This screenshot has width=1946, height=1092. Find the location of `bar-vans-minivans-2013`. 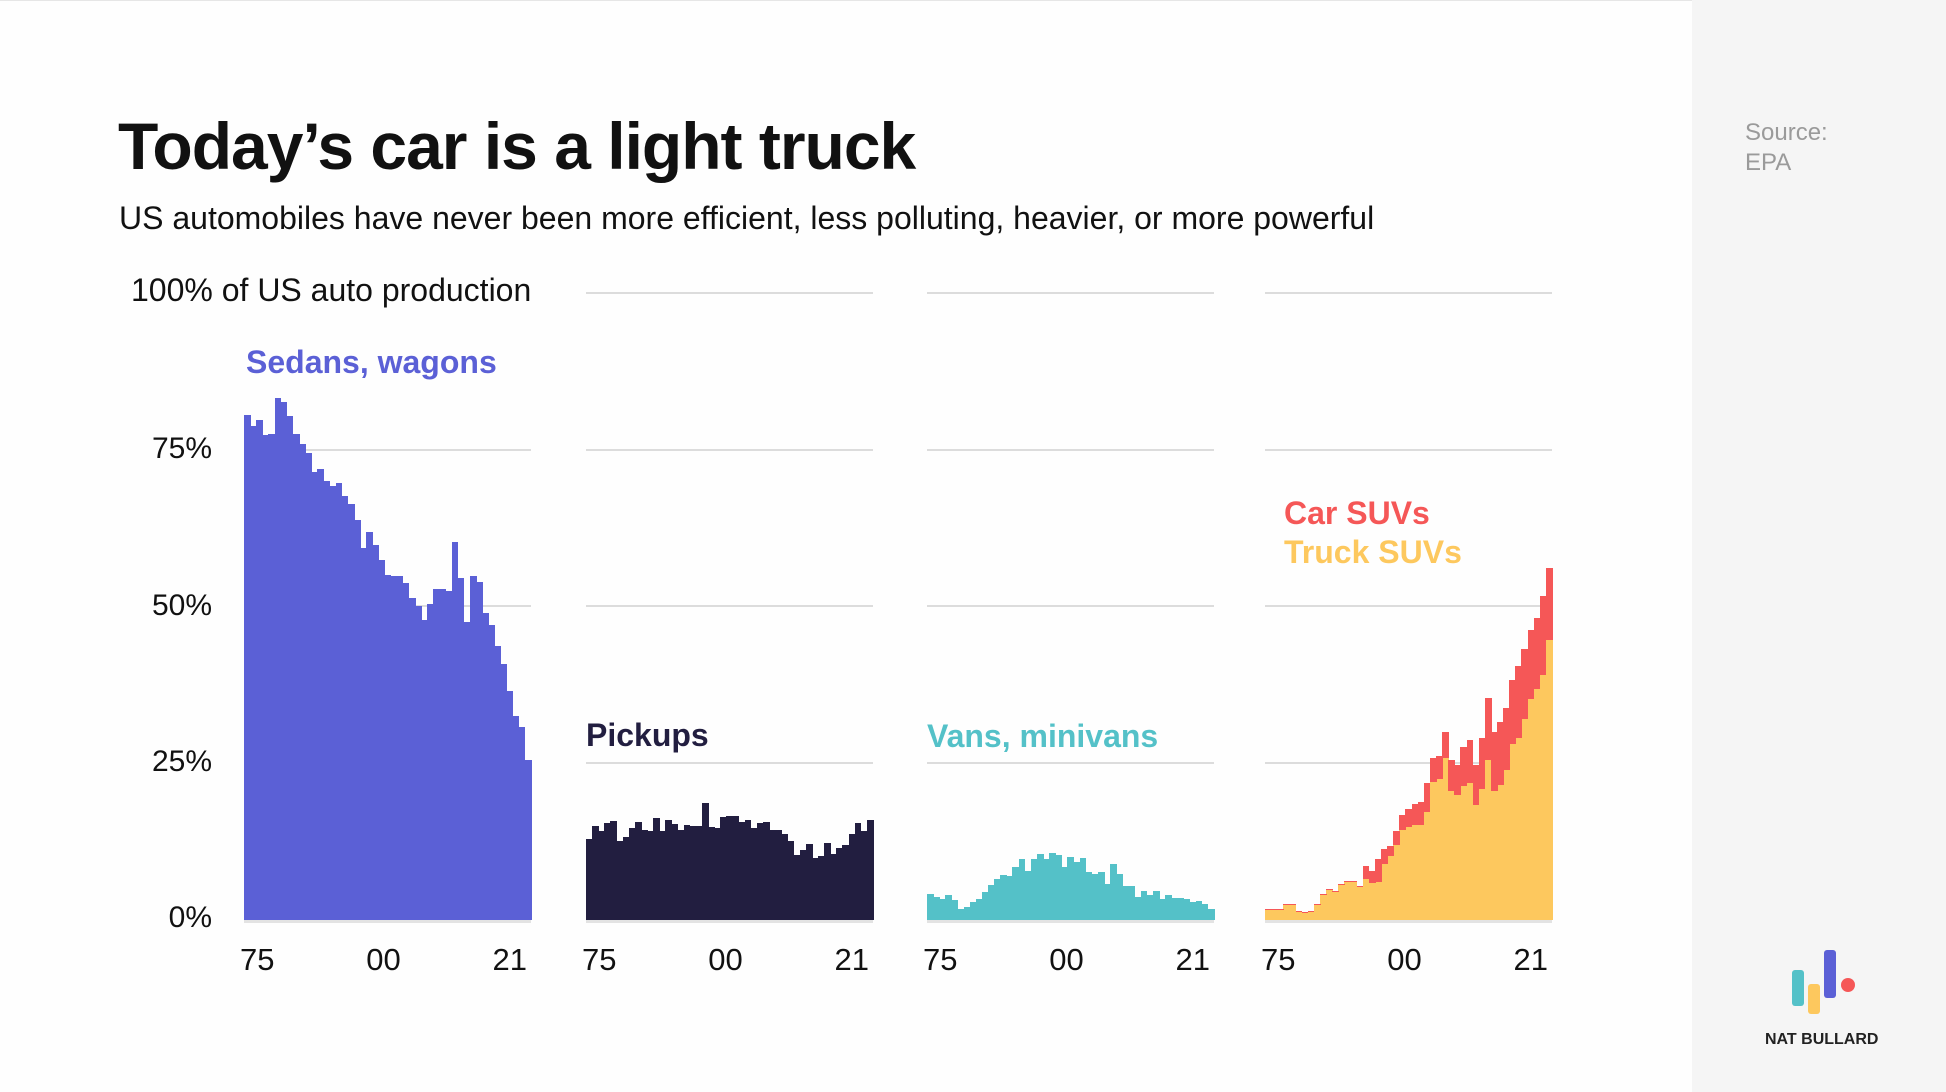

bar-vans-minivans-2013 is located at coordinates (1162, 909).